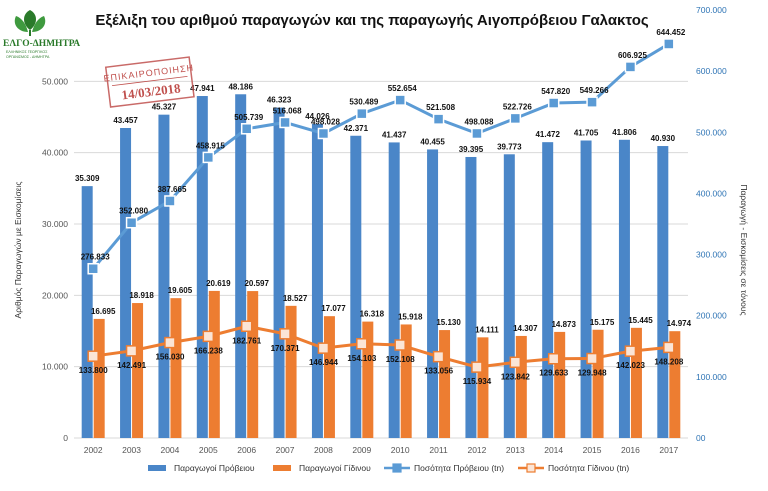 The image size is (768, 491). I want to click on data-label-goat-quantity: 123.842, so click(515, 376).